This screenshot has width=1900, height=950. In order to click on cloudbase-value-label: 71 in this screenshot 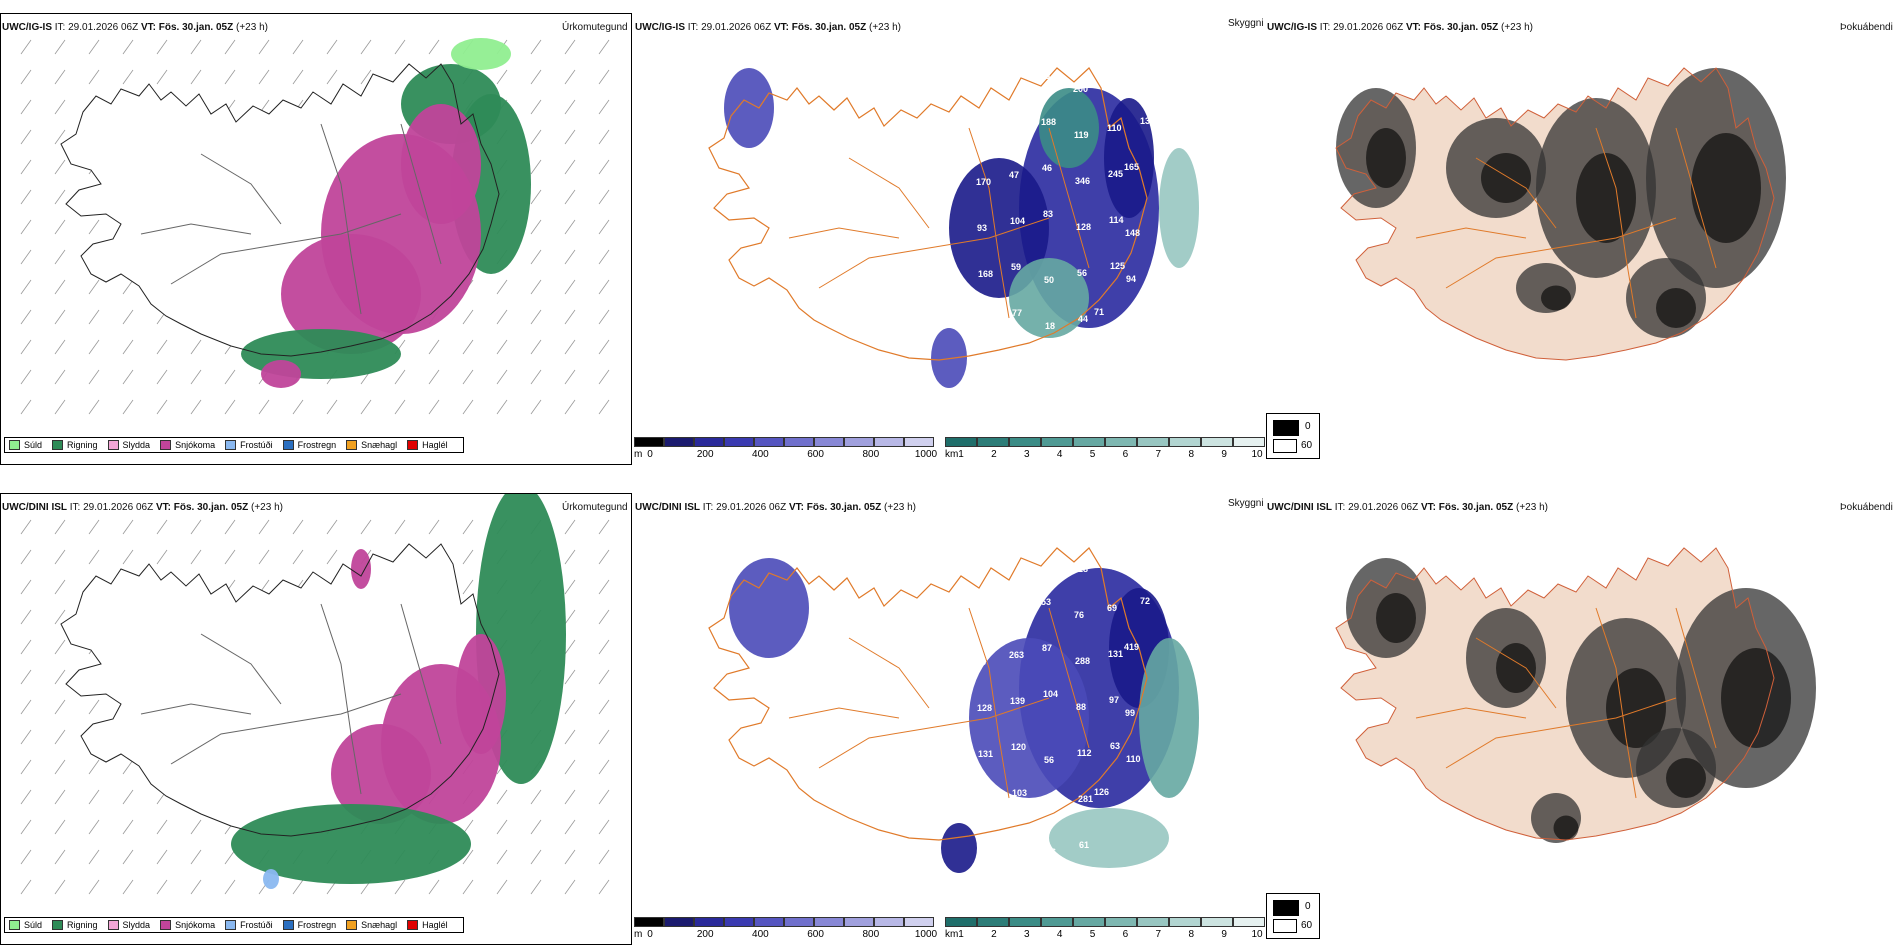, I will do `click(1099, 312)`.